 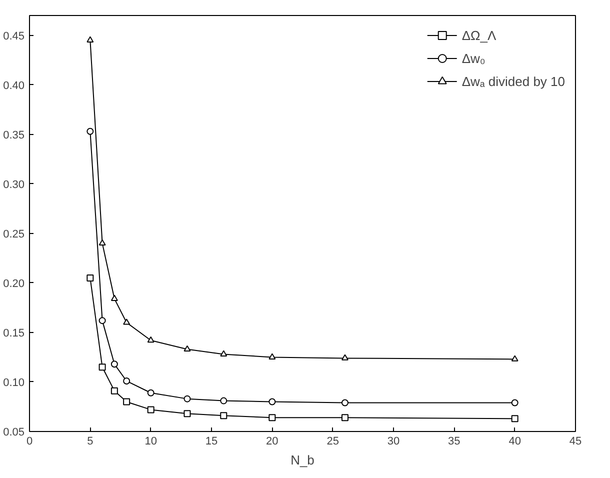 What do you see at coordinates (272, 442) in the screenshot?
I see `x-tick-label: 20` at bounding box center [272, 442].